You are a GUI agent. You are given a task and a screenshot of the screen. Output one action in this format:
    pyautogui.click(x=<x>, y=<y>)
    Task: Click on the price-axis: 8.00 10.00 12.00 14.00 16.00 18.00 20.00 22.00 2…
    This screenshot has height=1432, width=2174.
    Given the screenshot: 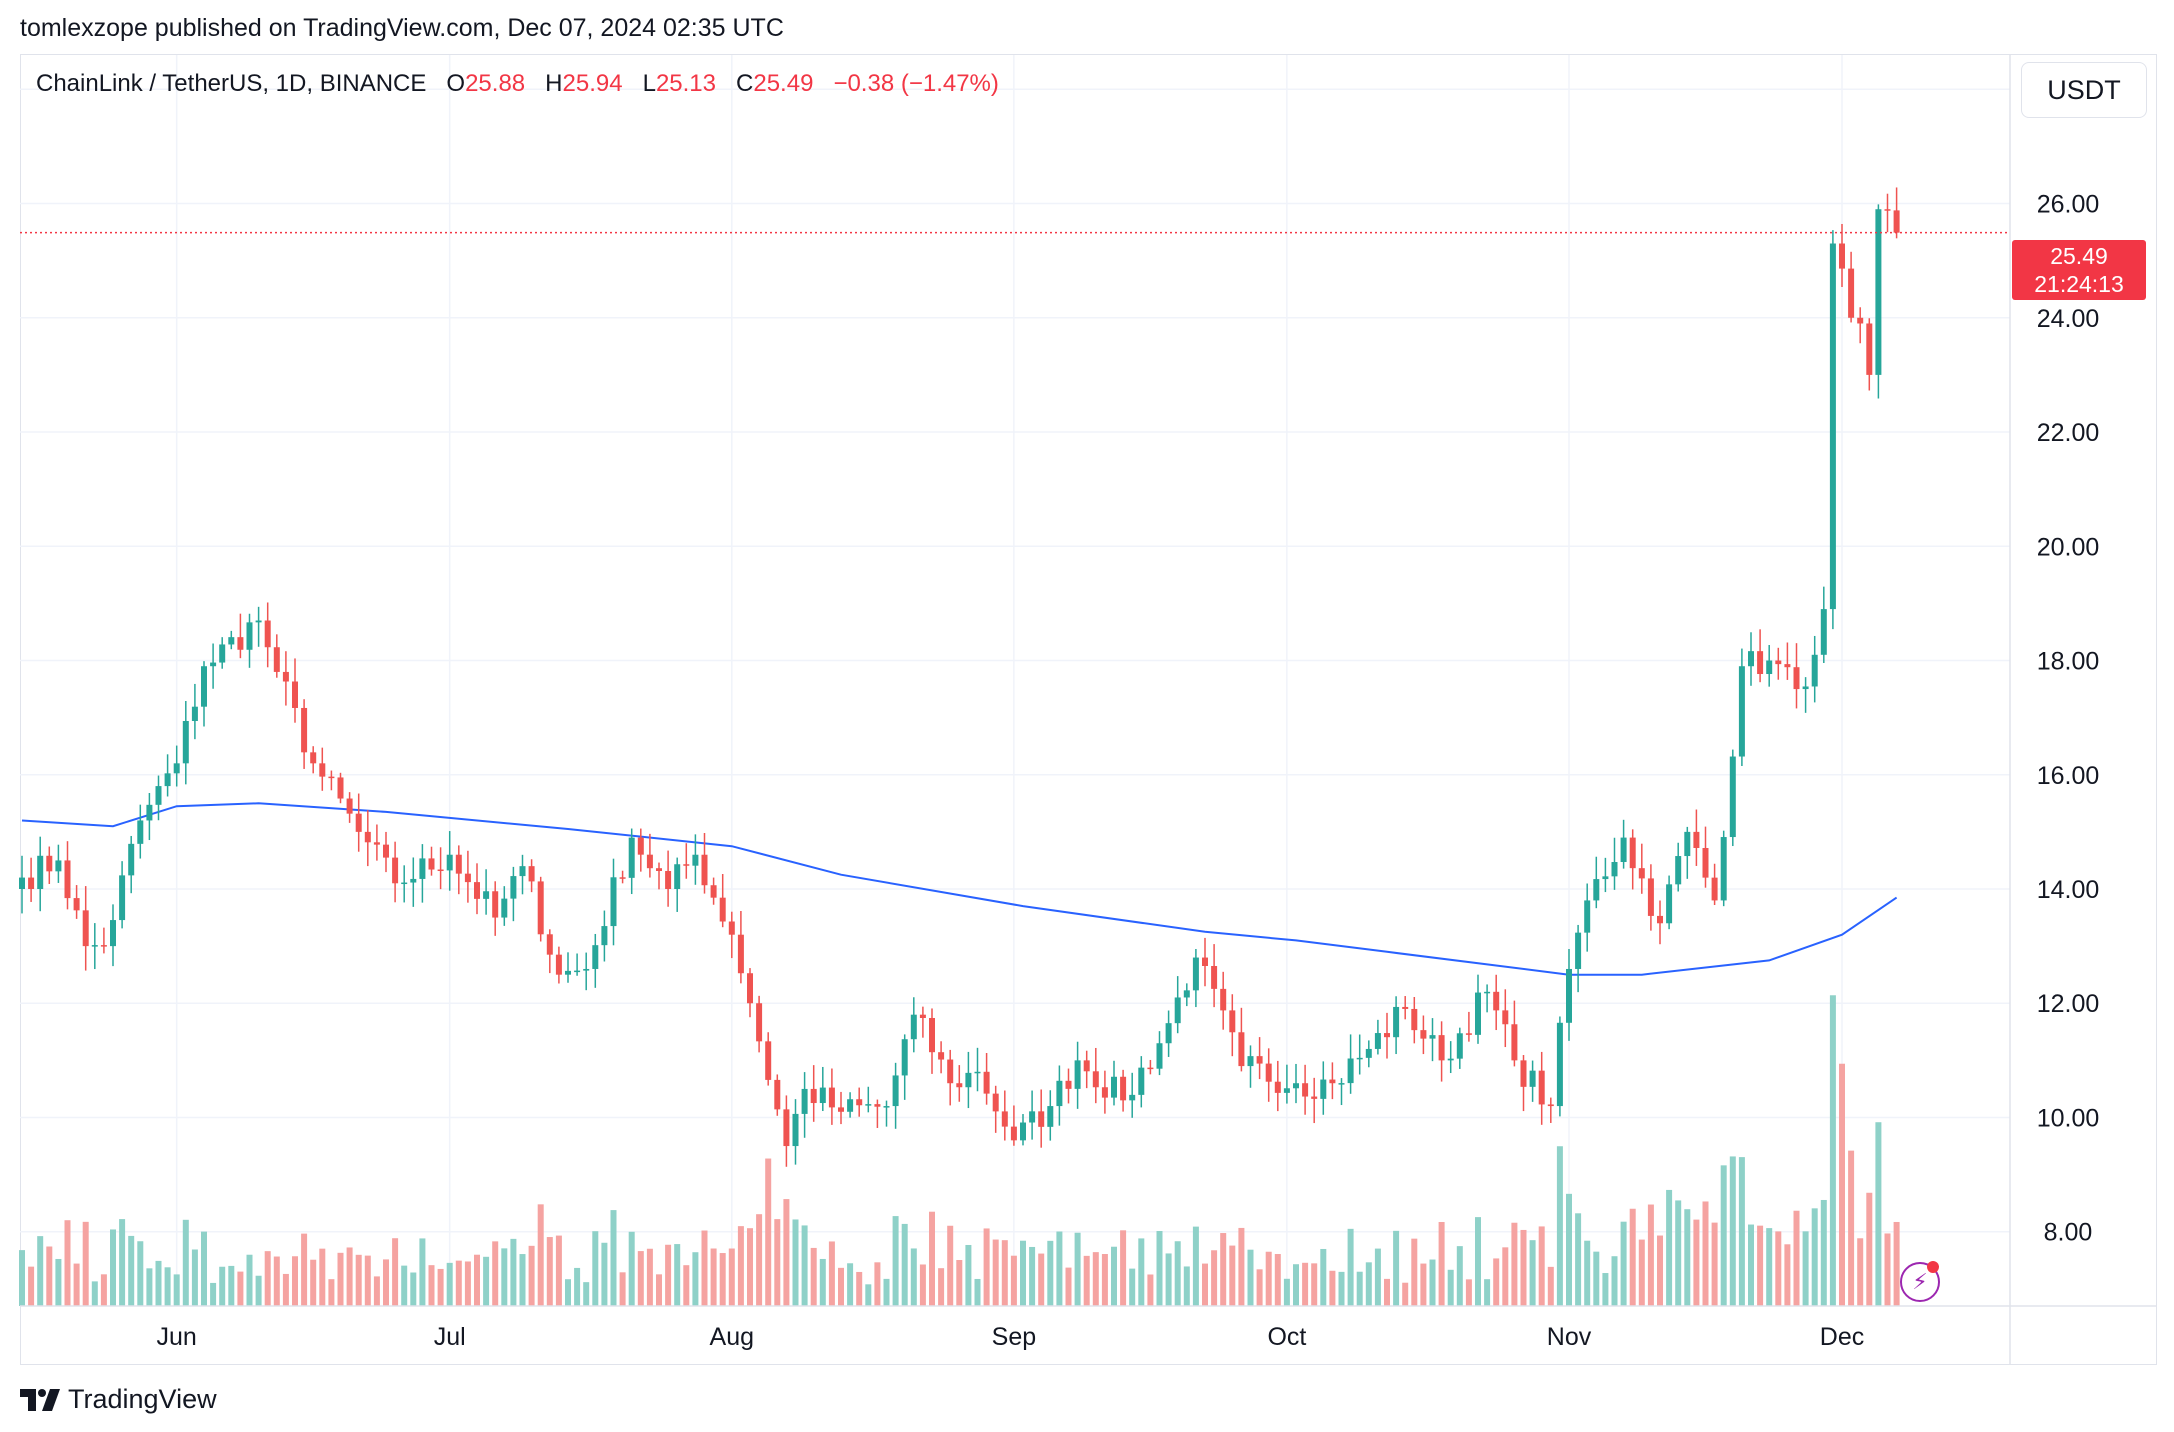 What is the action you would take?
    pyautogui.click(x=2054, y=709)
    